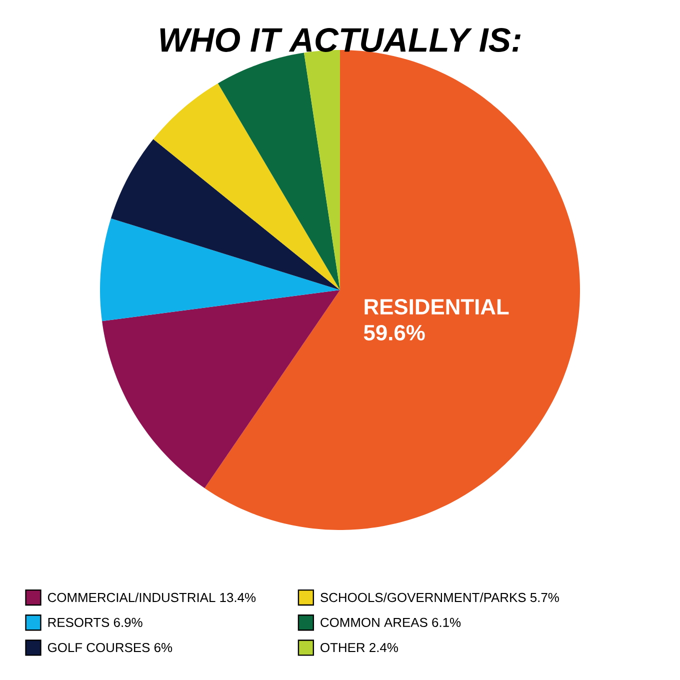  Describe the element at coordinates (79, 623) in the screenshot. I see `legend-label: RESORTS` at that location.